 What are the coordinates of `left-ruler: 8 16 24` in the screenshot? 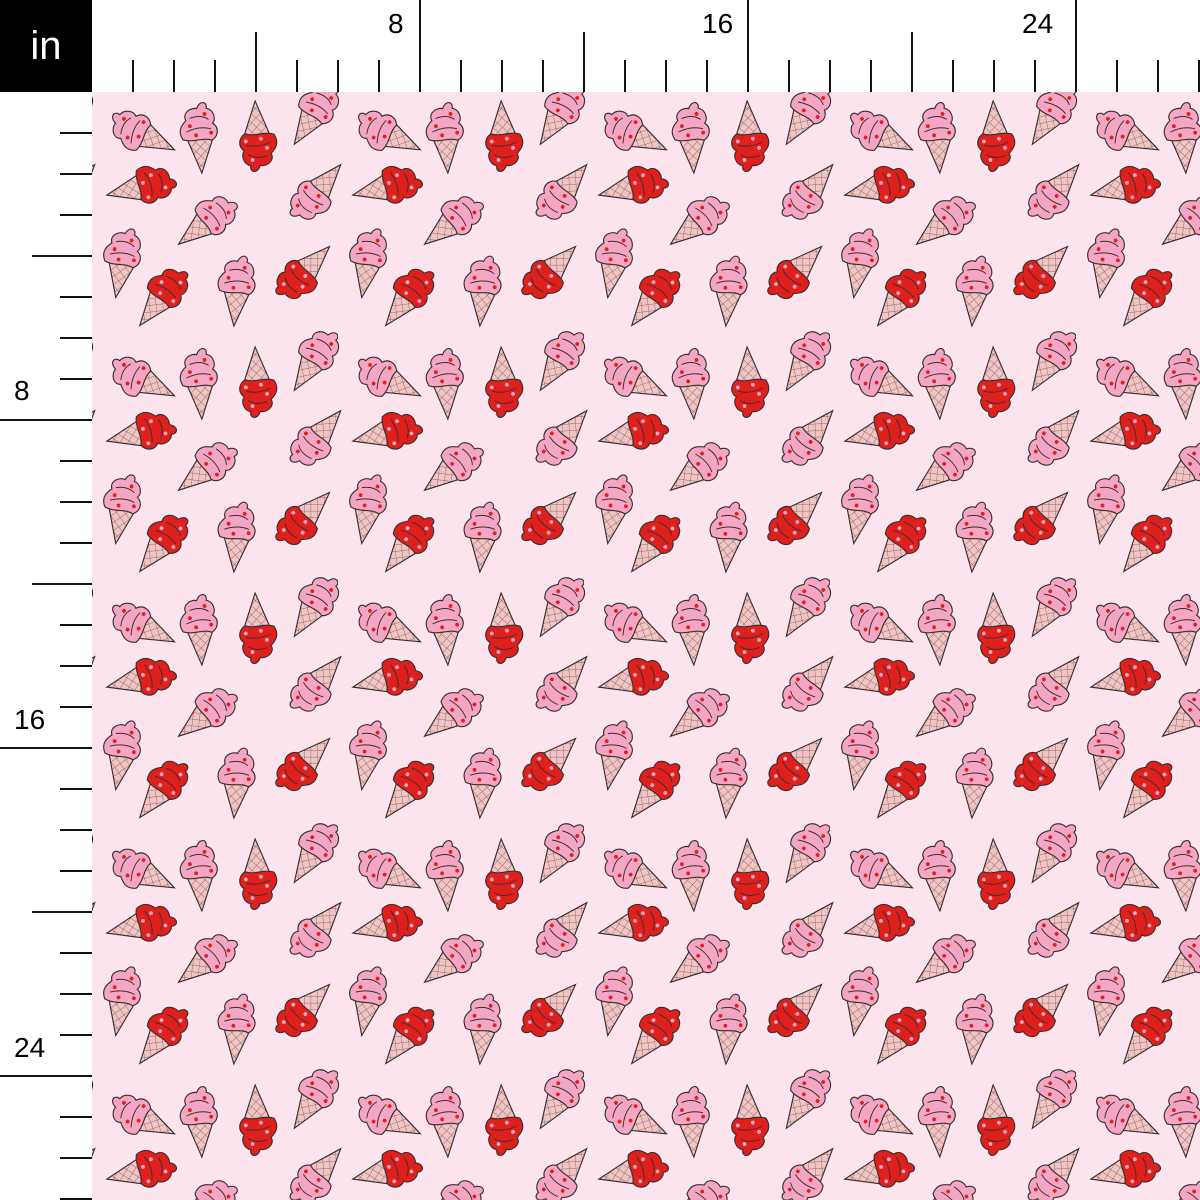 It's located at (46, 646).